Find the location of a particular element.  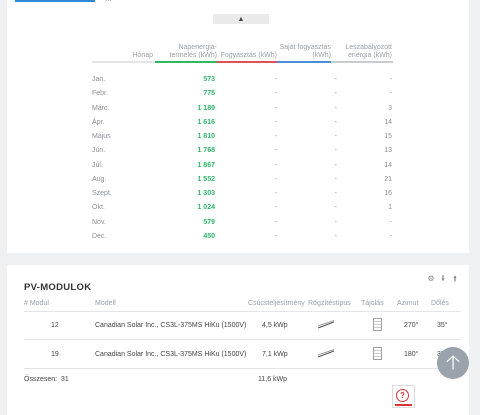

col-header-azimuth: Azimut is located at coordinates (408, 303).